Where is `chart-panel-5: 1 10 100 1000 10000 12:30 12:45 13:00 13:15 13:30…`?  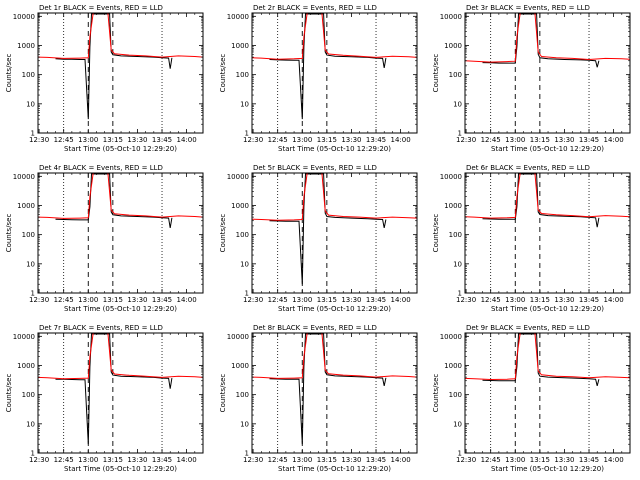 chart-panel-5: 1 10 100 1000 10000 12:30 12:45 13:00 13:15 13:30… is located at coordinates (318, 238).